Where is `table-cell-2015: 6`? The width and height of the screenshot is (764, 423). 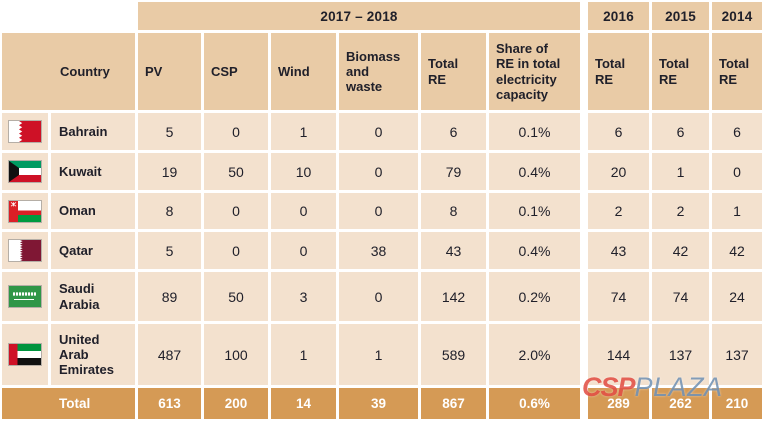
table-cell-2015: 6 is located at coordinates (680, 131).